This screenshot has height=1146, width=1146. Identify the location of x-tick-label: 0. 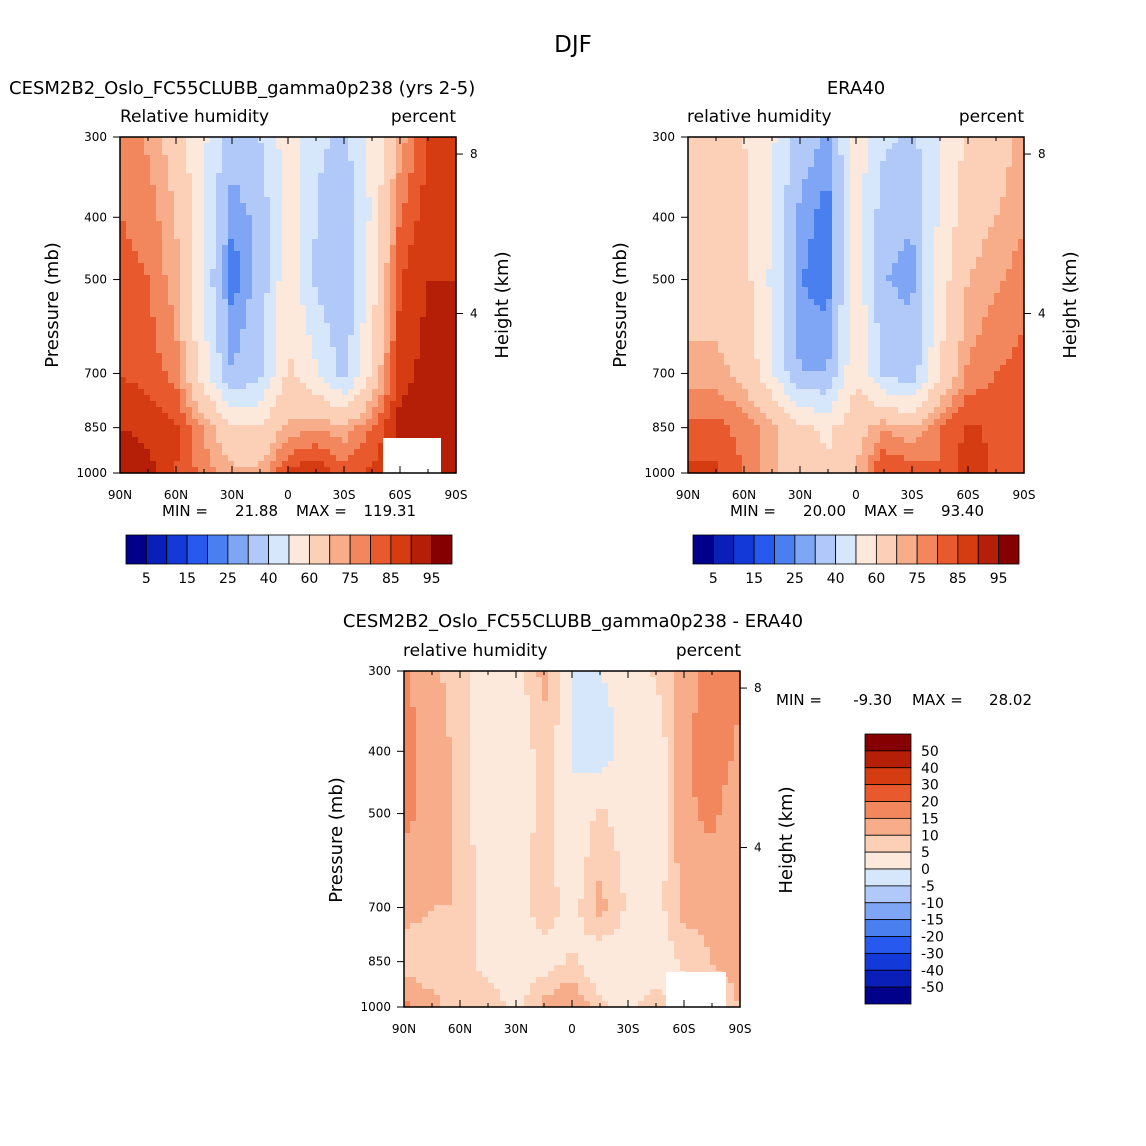
(288, 495).